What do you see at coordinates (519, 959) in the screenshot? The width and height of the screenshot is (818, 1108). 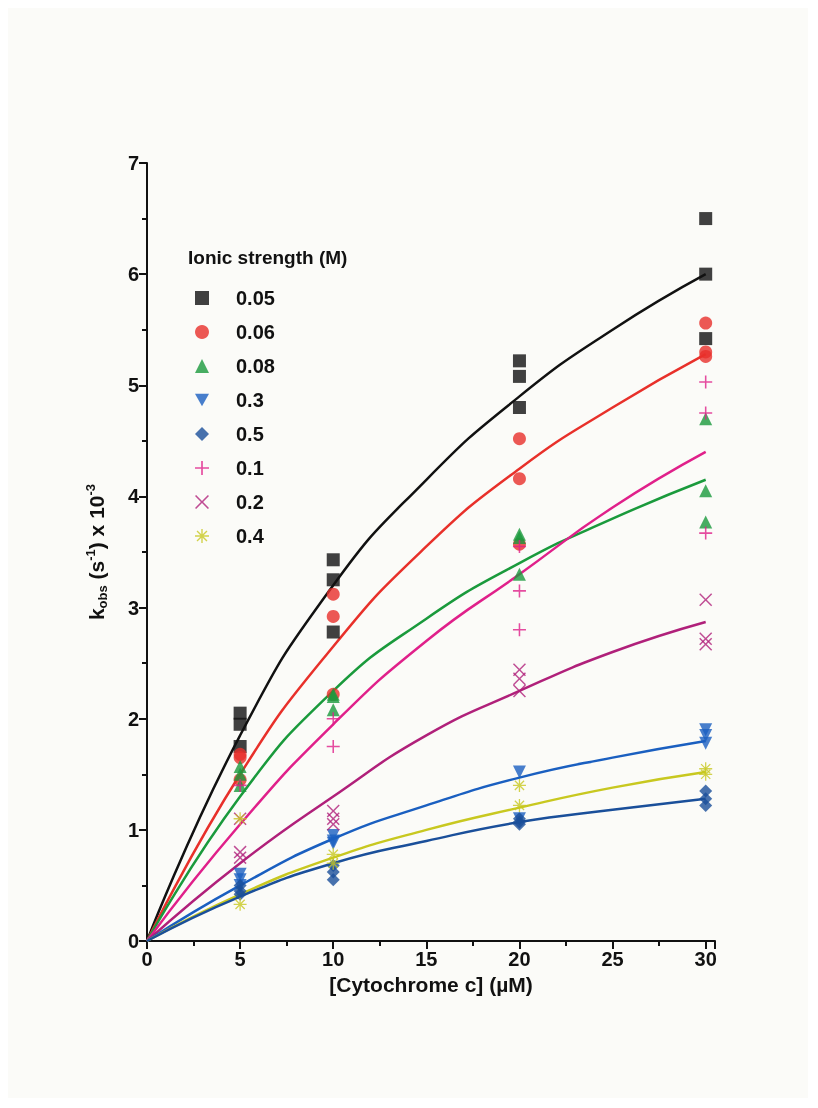 I see `x-tick-label: 20` at bounding box center [519, 959].